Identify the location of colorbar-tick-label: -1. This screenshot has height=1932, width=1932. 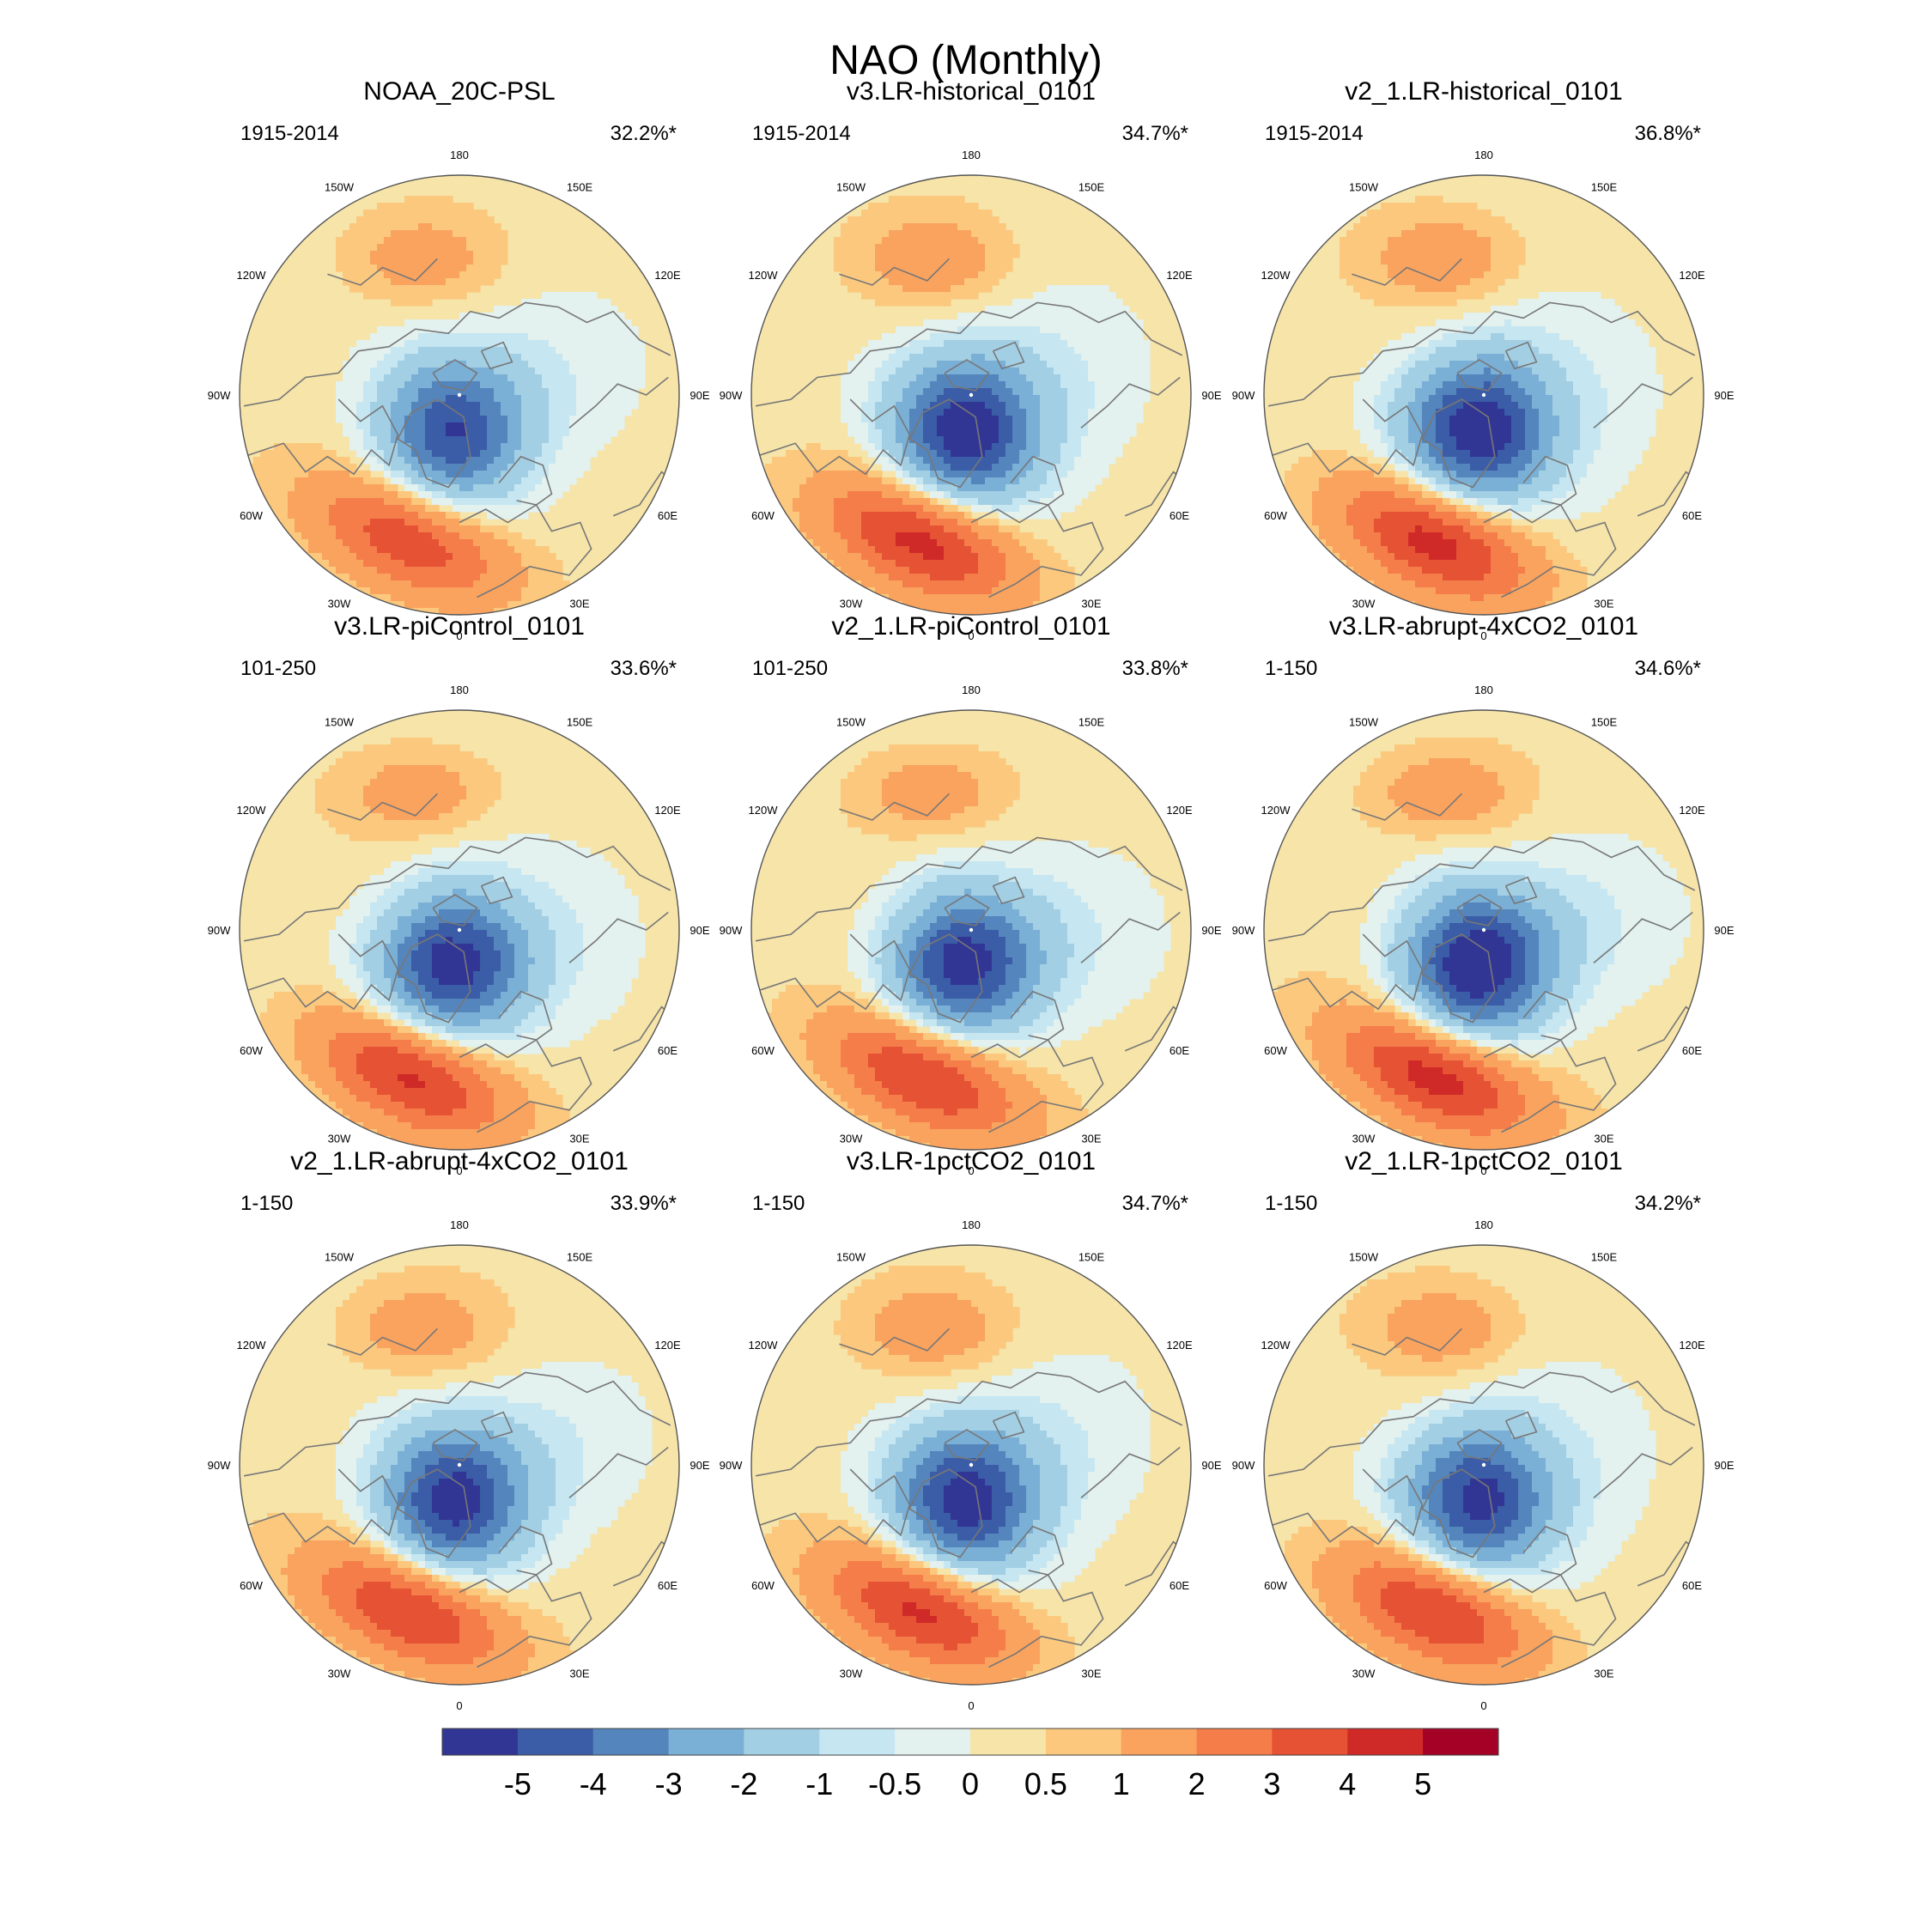
(819, 1784).